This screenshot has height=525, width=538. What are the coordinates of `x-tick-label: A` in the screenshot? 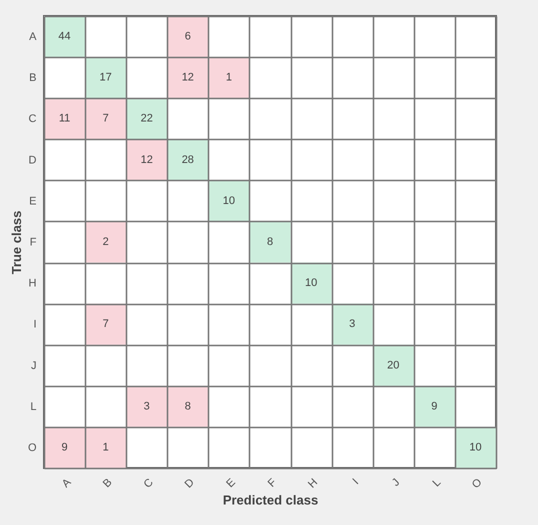 It's located at (67, 483).